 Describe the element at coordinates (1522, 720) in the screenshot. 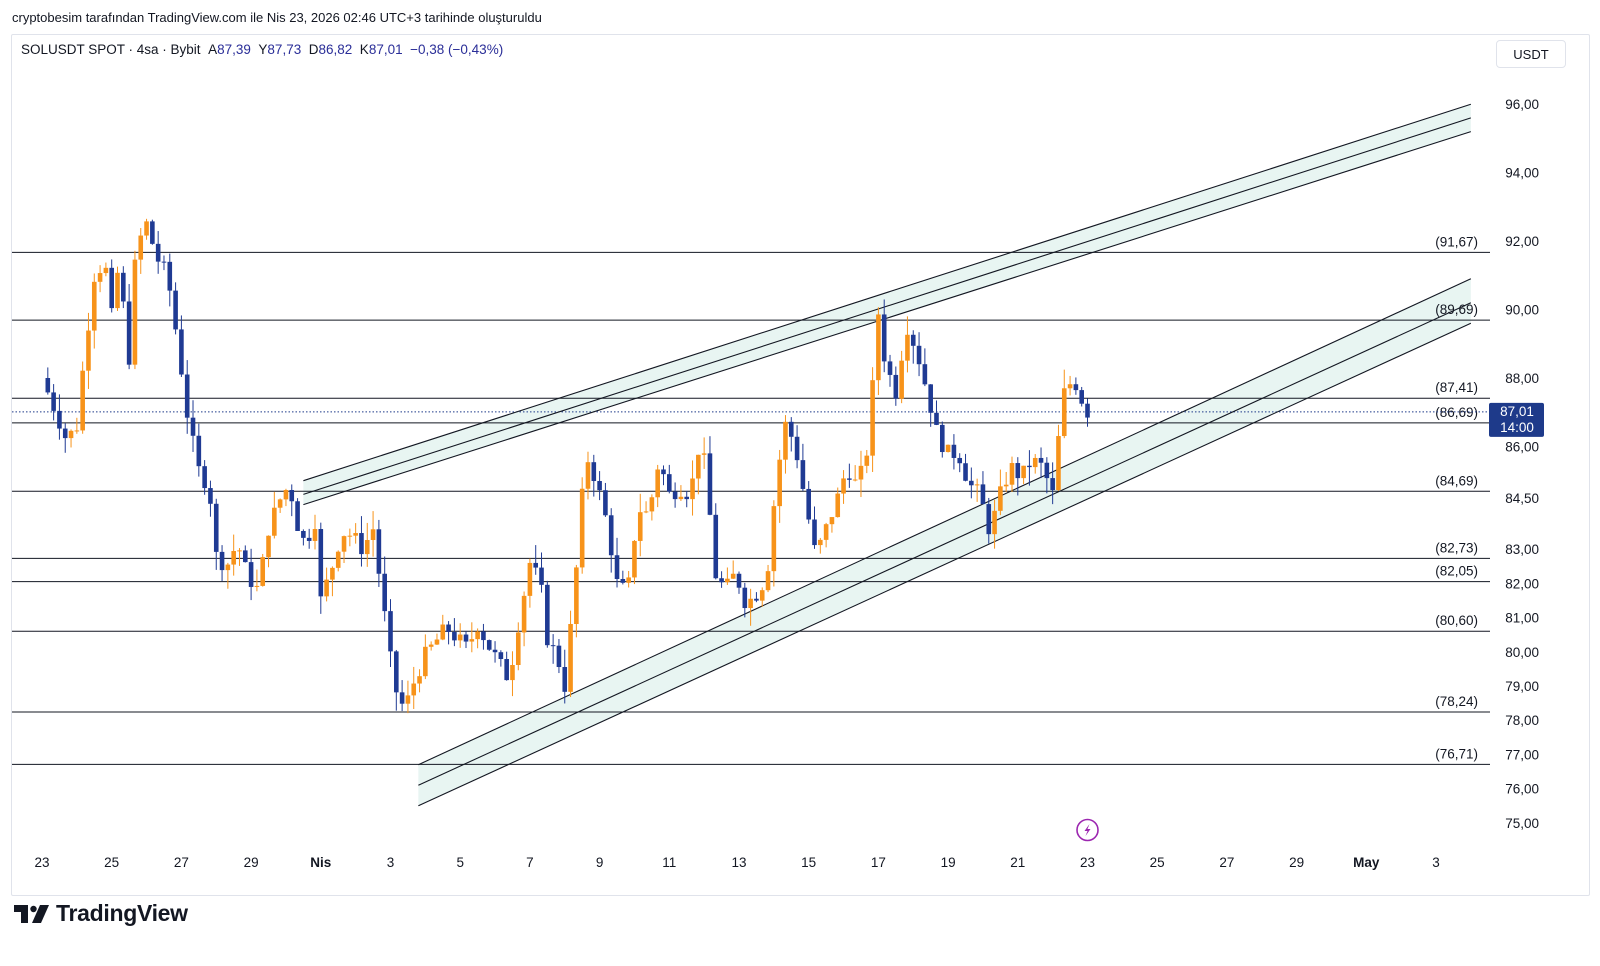

I see `y-tick-label-12: 78,00` at that location.